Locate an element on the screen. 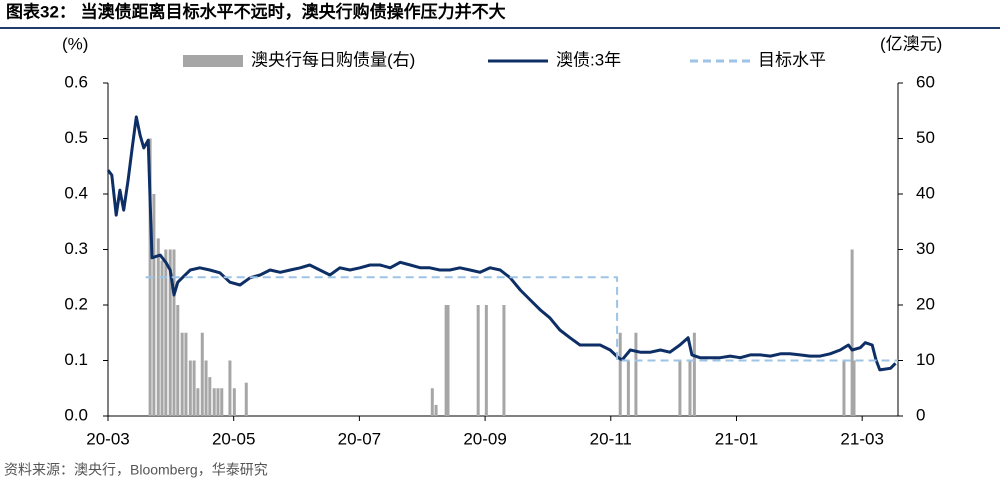 Image resolution: width=1000 pixels, height=489 pixels. legend-label: 目标水平 is located at coordinates (792, 59).